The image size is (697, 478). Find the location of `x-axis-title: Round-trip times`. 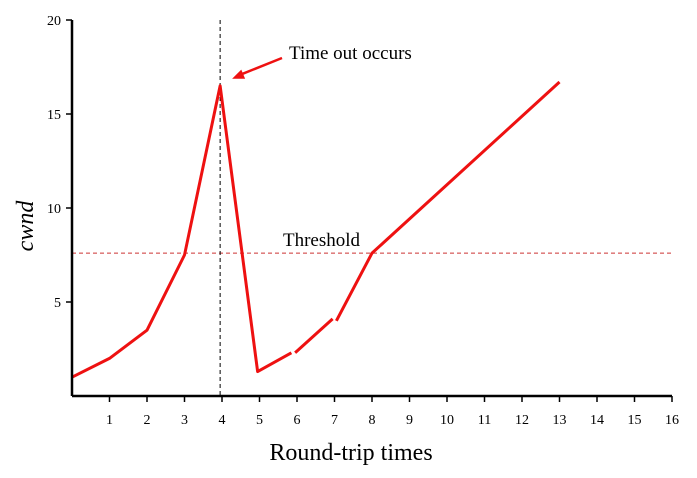

x-axis-title: Round-trip times is located at coordinates (350, 453).